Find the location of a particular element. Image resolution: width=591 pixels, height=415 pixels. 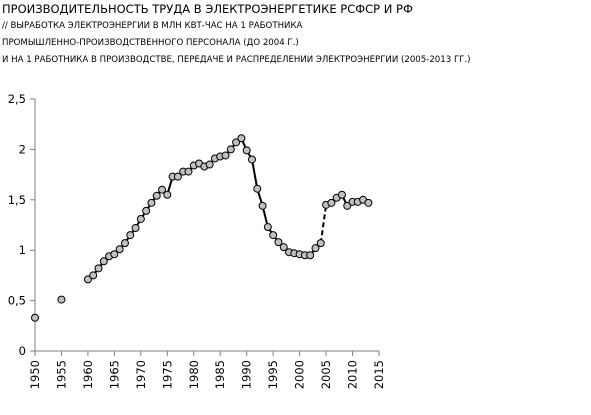

y-tick-label: 2,5 is located at coordinates (17, 99).